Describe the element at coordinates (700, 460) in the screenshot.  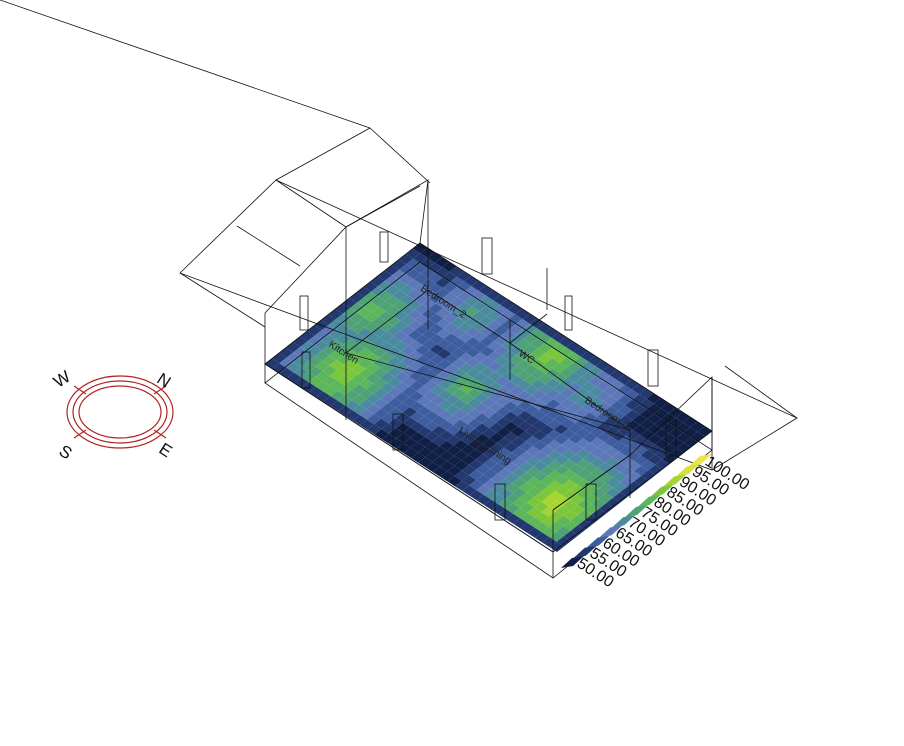
I see `legend-swatch` at that location.